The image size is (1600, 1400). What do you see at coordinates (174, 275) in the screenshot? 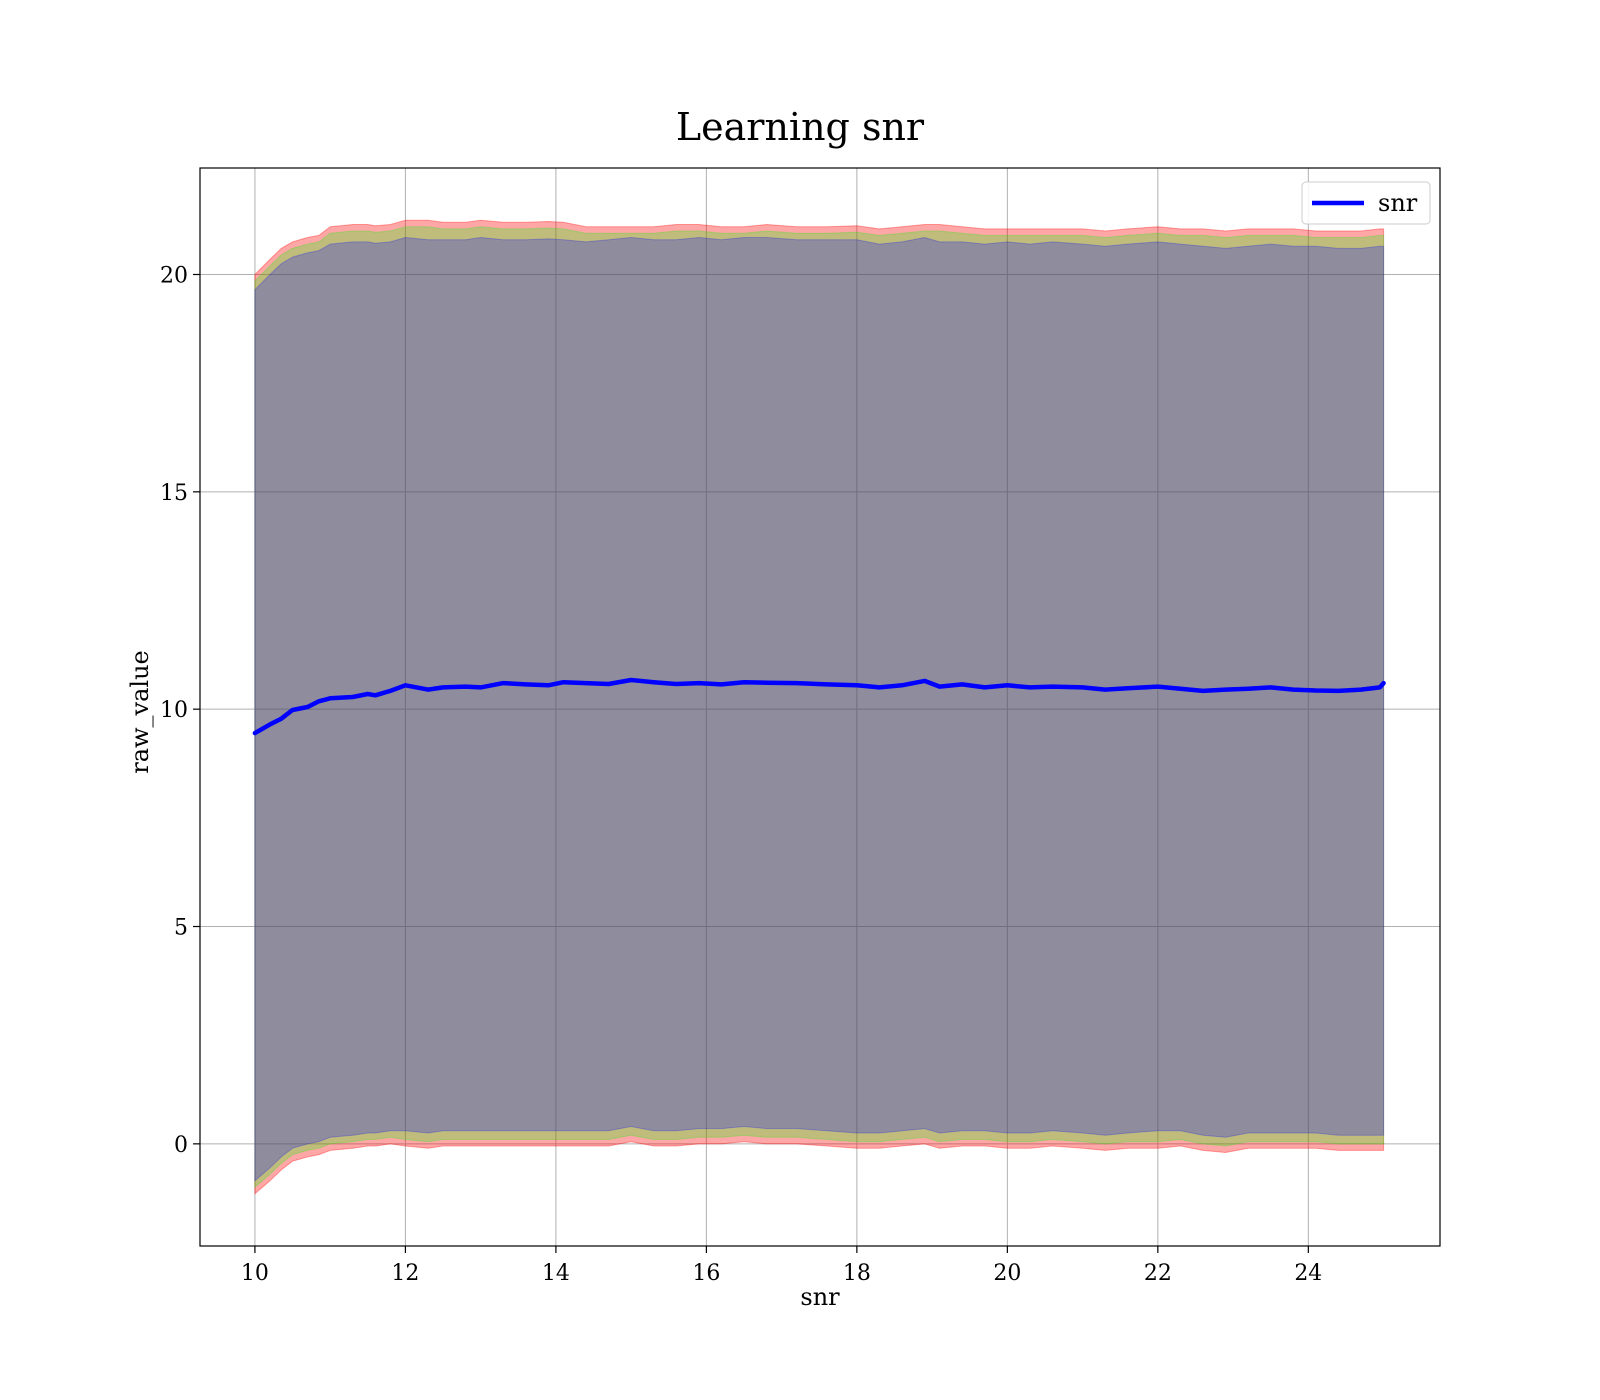
I see `y-tick-label: 20` at bounding box center [174, 275].